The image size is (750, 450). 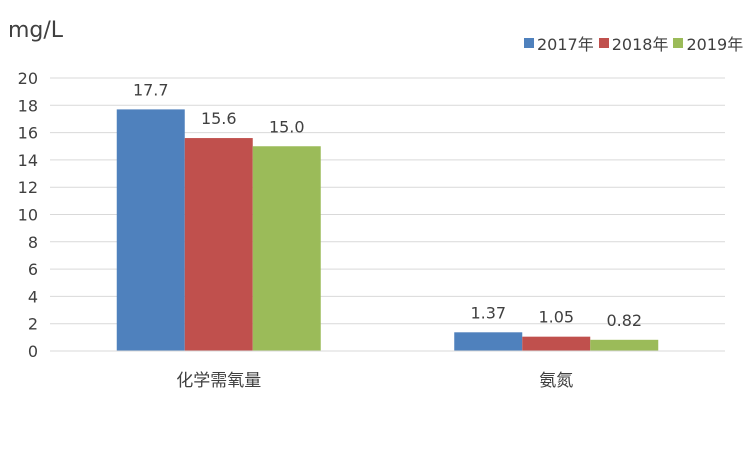 I want to click on y-tick-label-12: 12, so click(x=28, y=187).